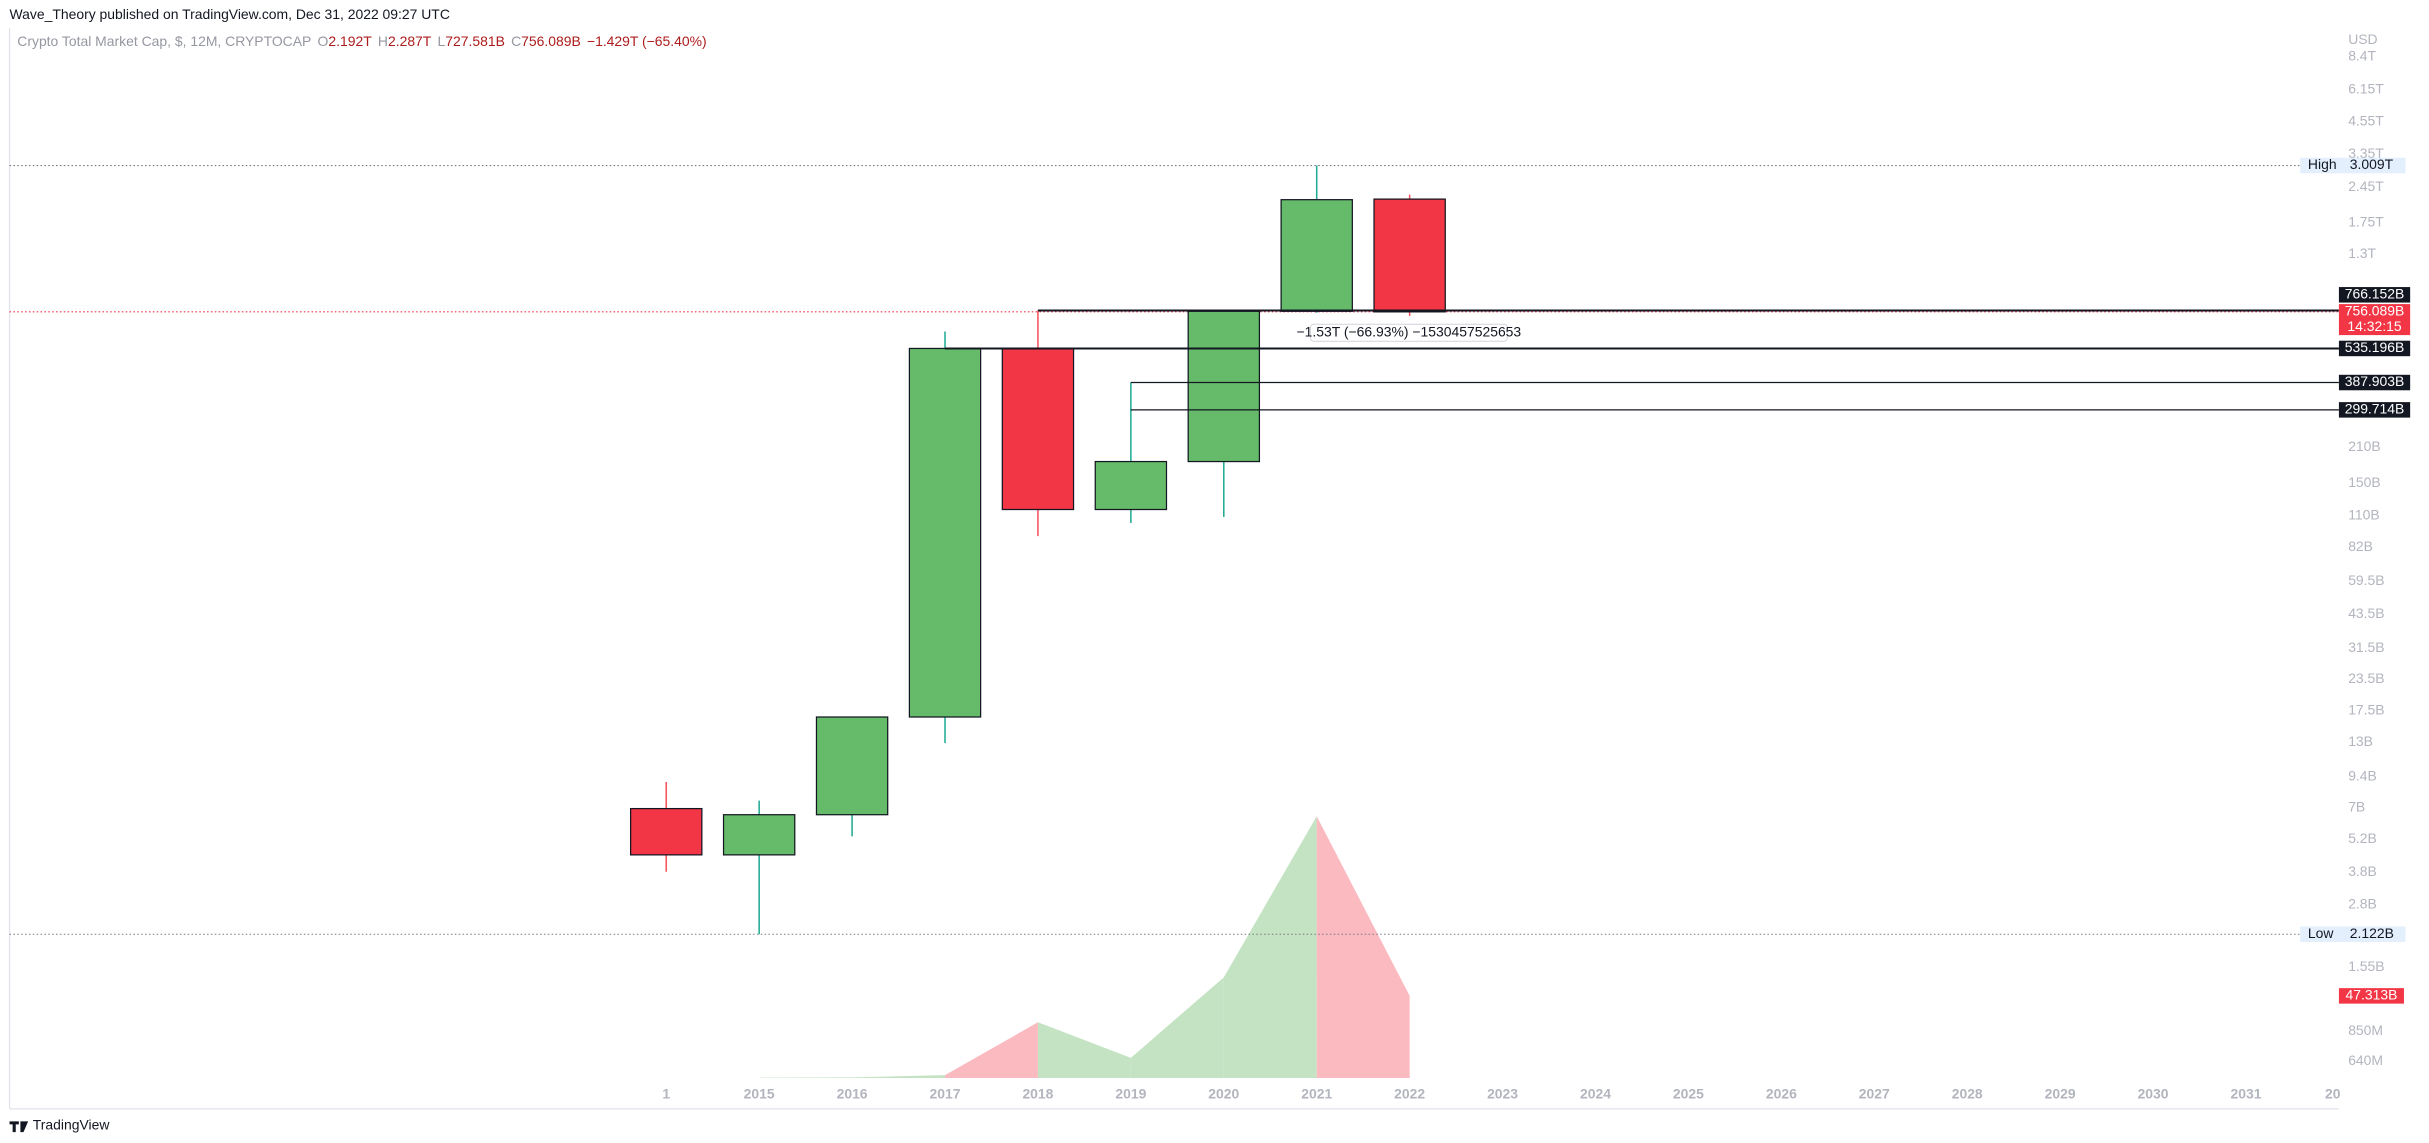  Describe the element at coordinates (2362, 39) in the screenshot. I see `currency: USD` at that location.